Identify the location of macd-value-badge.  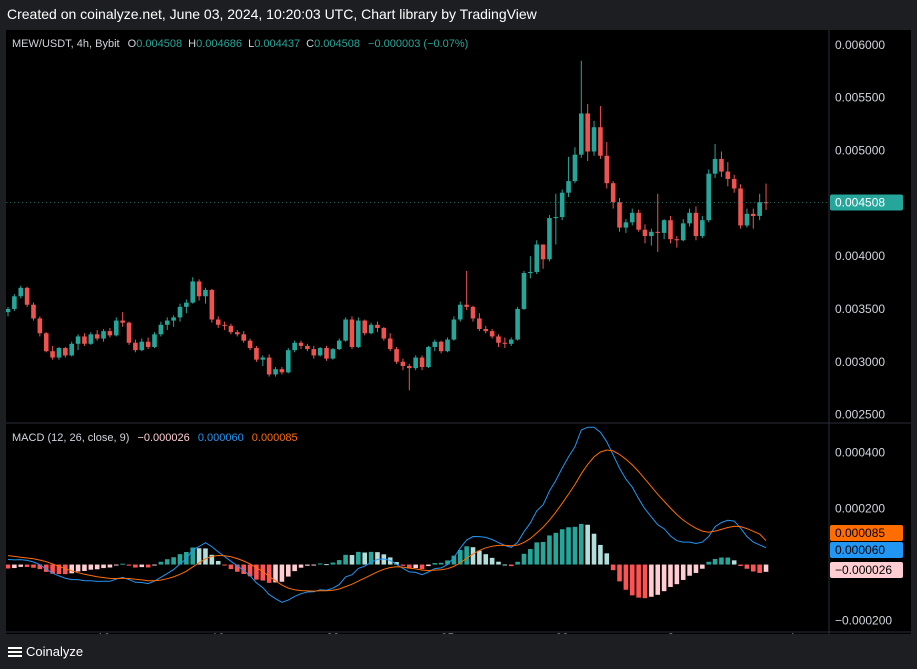
(866, 550).